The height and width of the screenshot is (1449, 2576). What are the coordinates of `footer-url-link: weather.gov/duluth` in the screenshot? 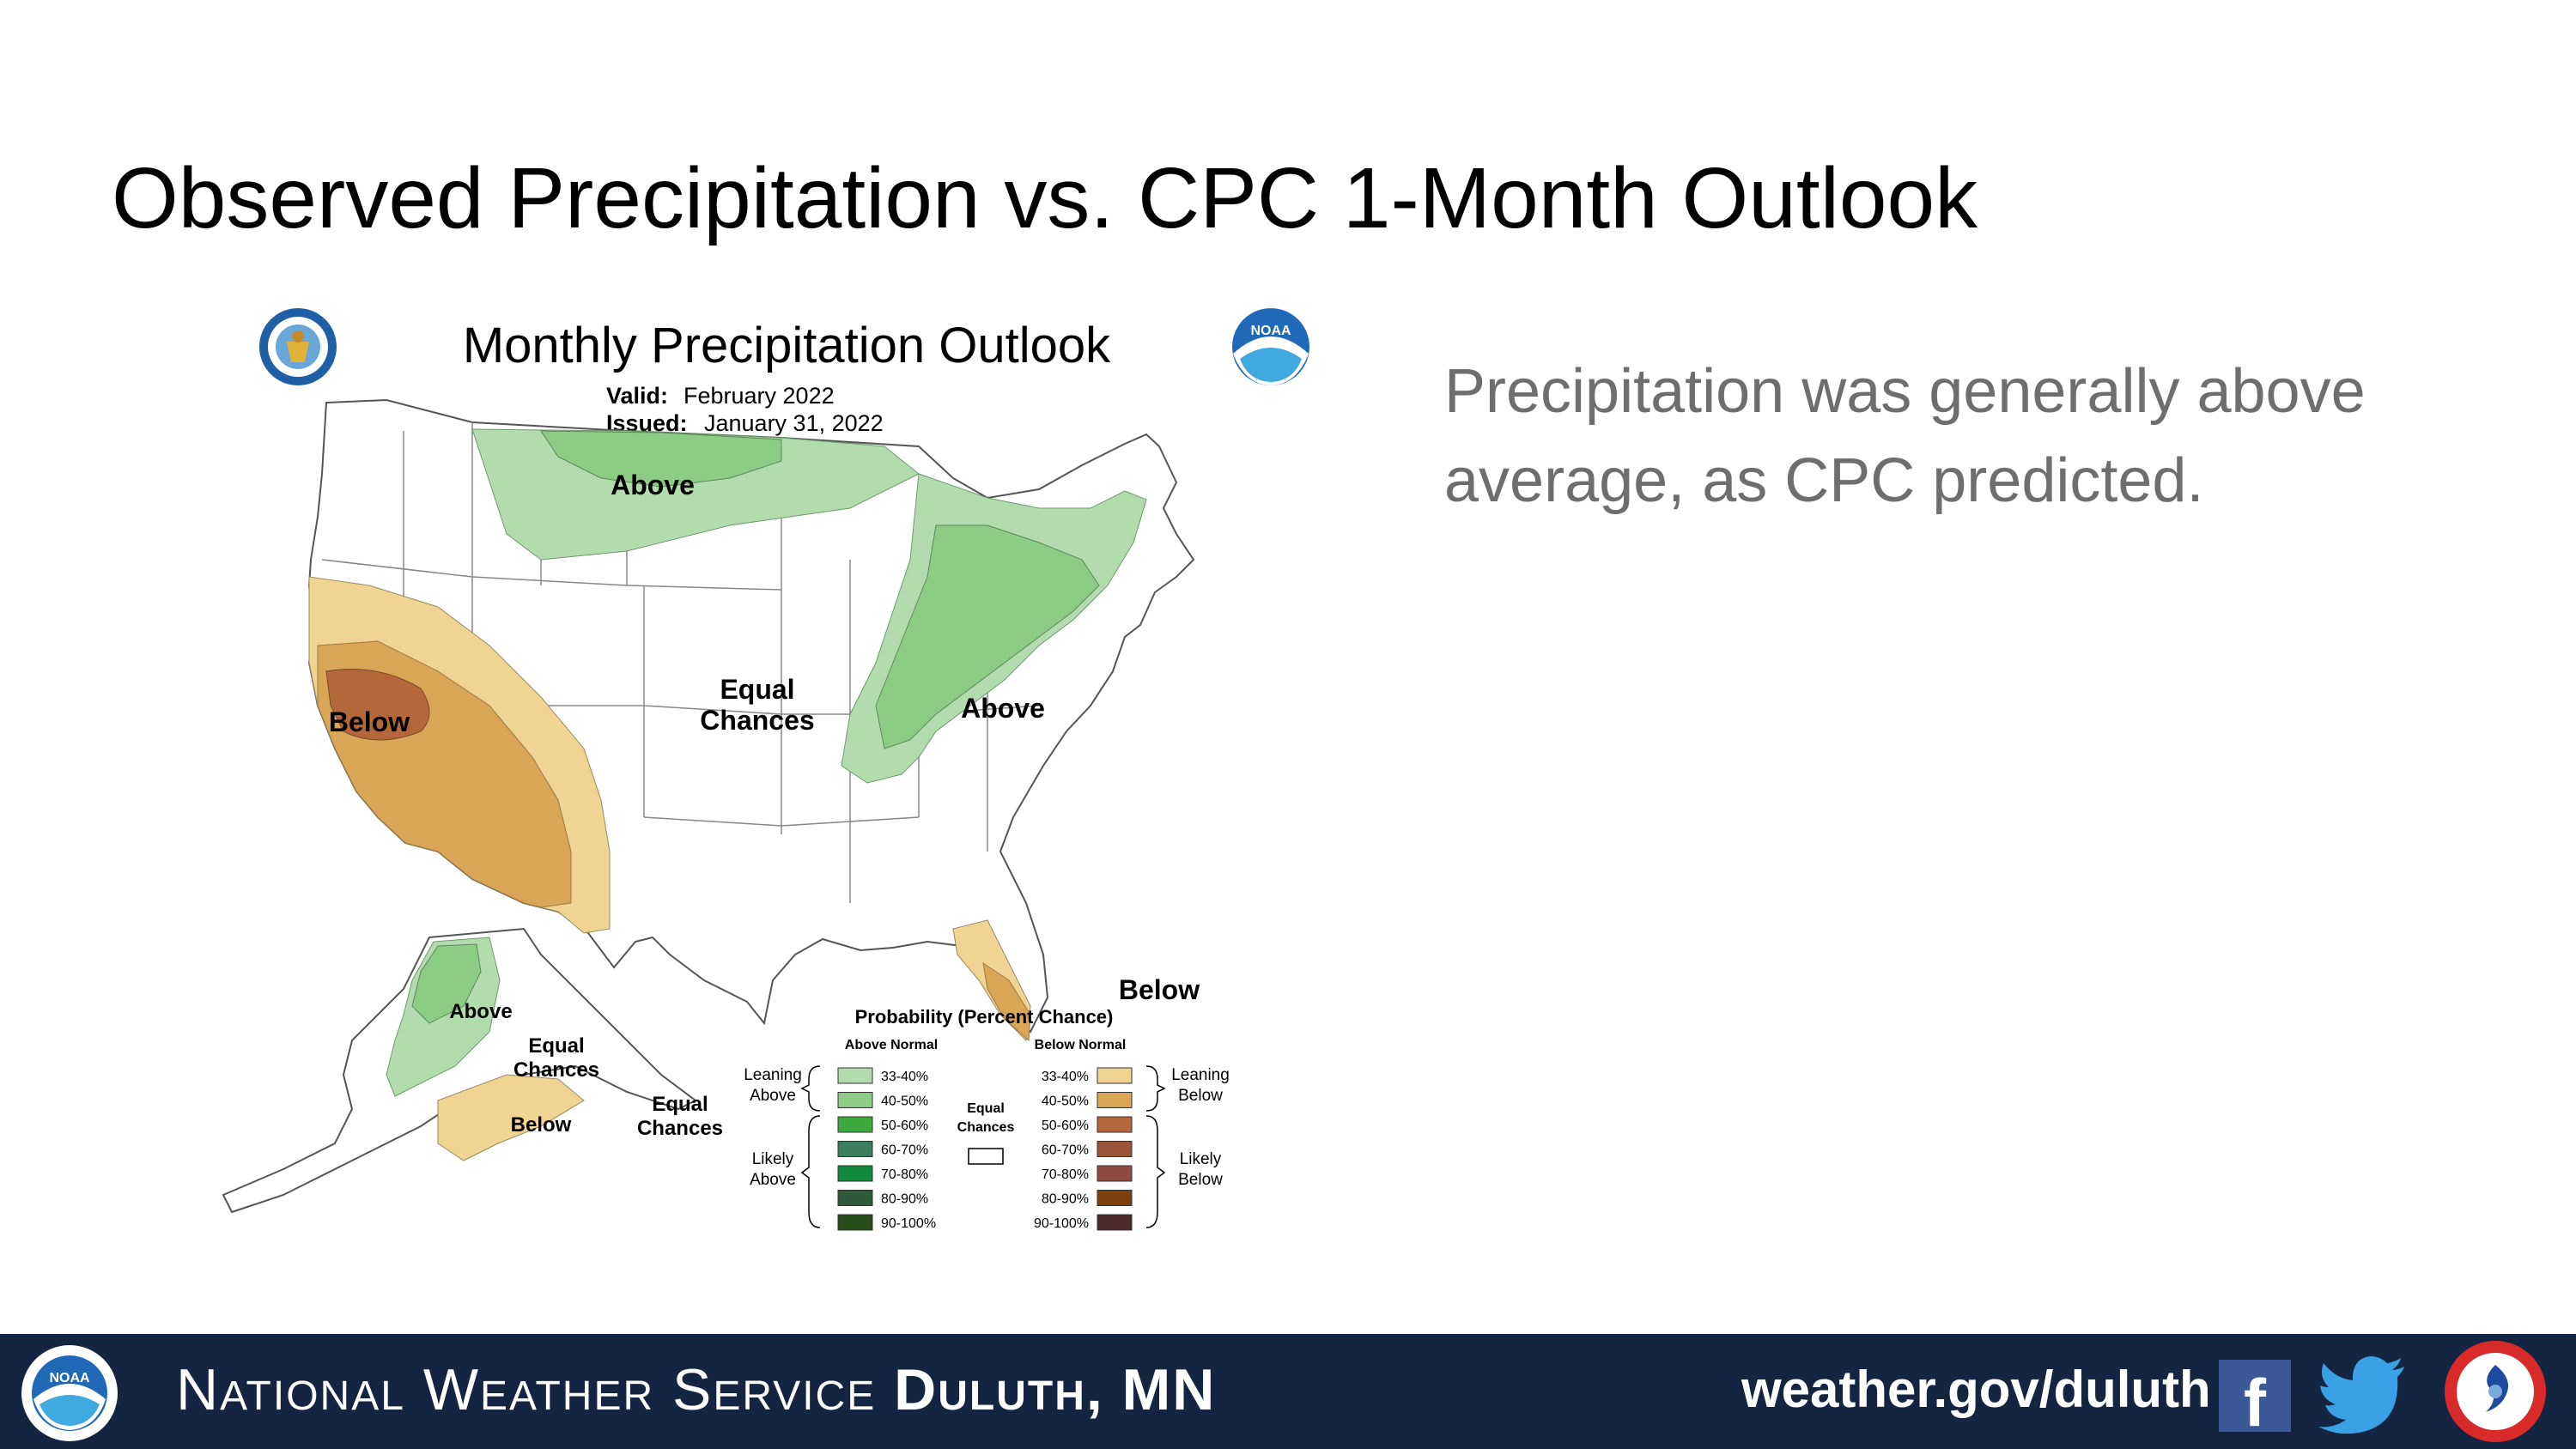 It's located at (1976, 1389).